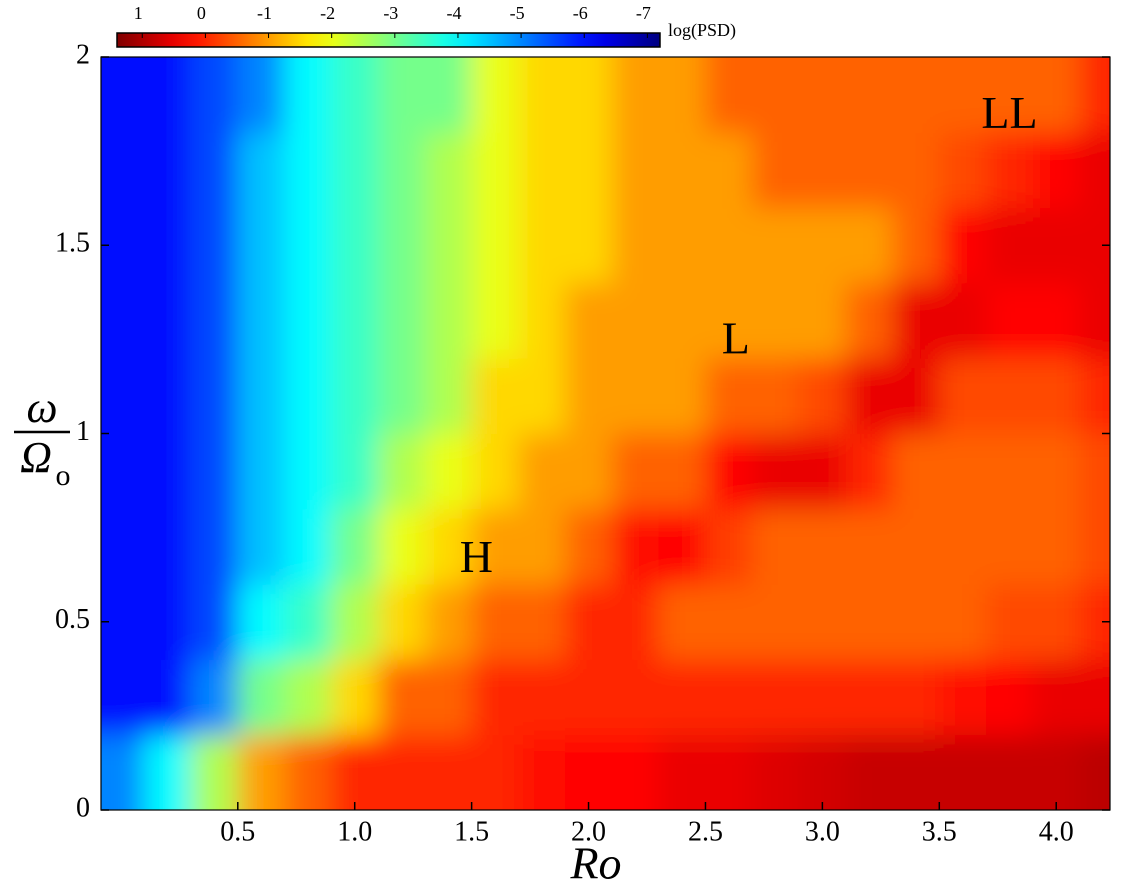 Image resolution: width=1123 pixels, height=894 pixels. What do you see at coordinates (201, 13) in the screenshot?
I see `colorbar-tick-label: 0` at bounding box center [201, 13].